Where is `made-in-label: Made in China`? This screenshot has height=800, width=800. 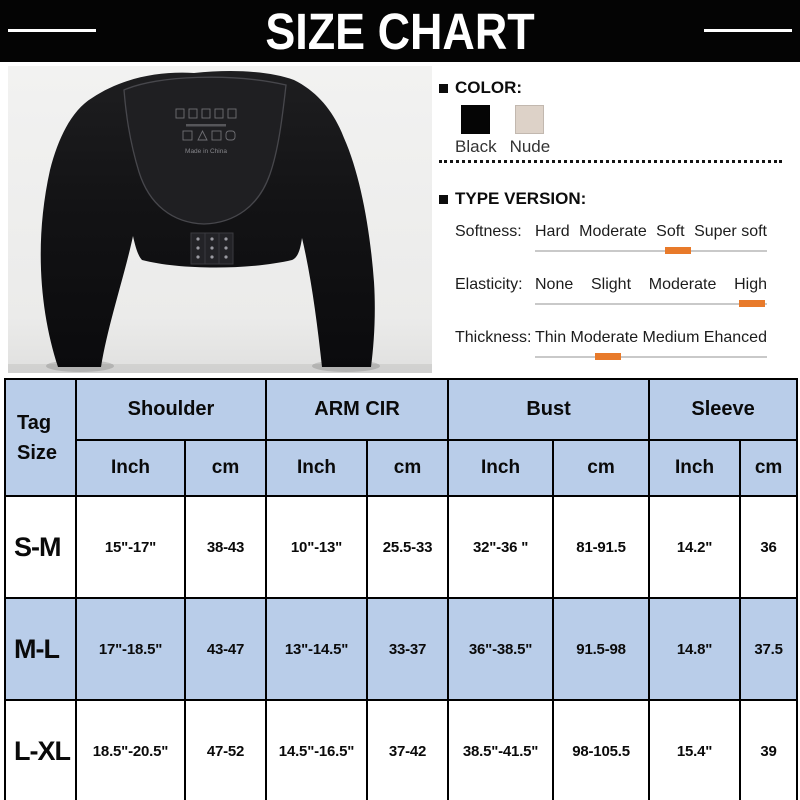
made-in-label: Made in China is located at coordinates (206, 151).